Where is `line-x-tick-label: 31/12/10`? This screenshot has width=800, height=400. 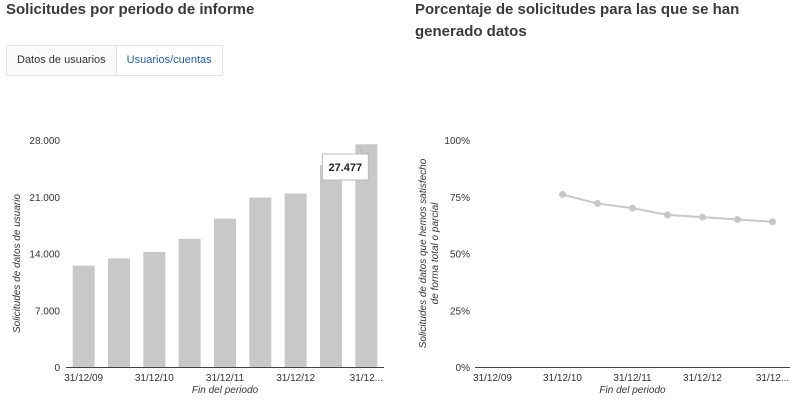
line-x-tick-label: 31/12/10 is located at coordinates (562, 378).